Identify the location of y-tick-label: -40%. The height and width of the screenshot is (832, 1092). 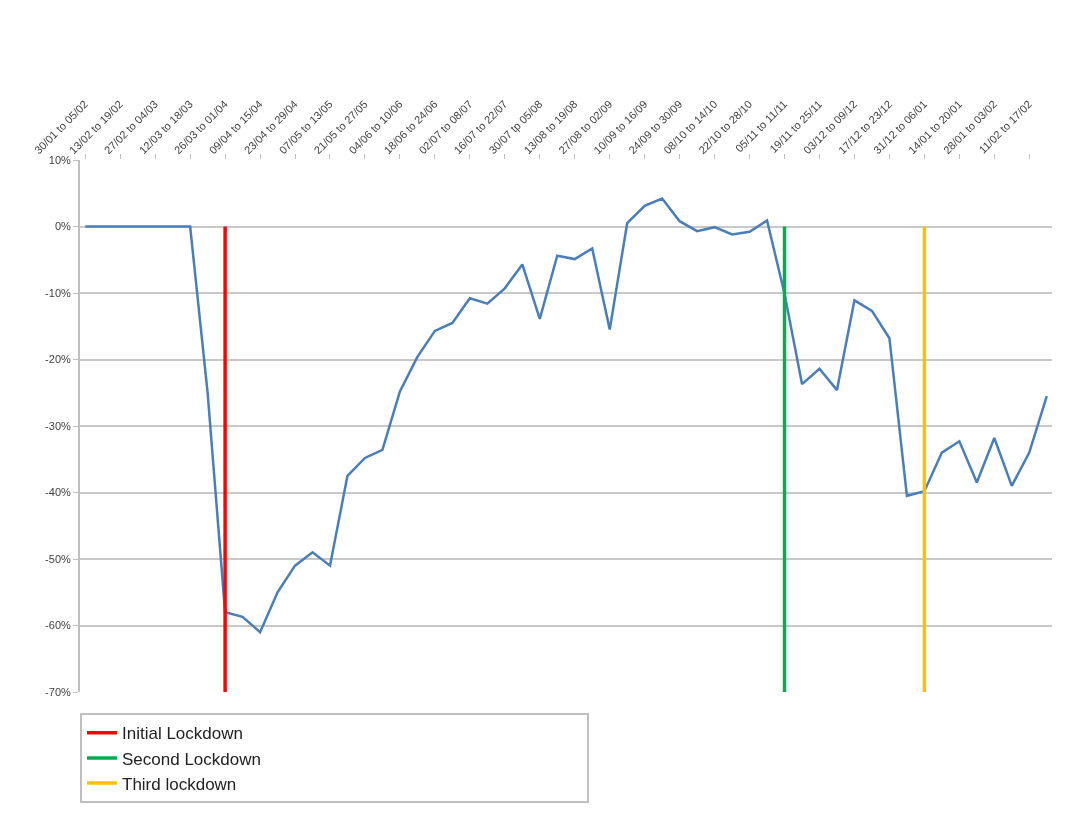
(58, 492).